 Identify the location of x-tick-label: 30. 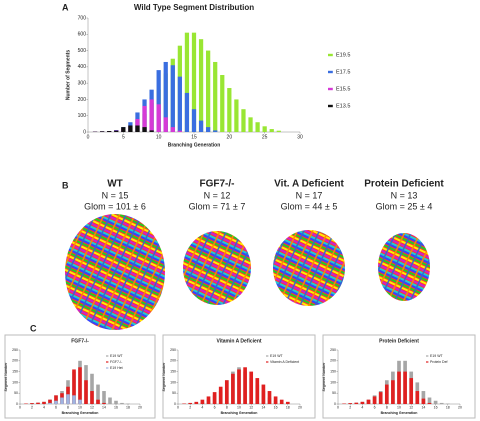
(300, 137).